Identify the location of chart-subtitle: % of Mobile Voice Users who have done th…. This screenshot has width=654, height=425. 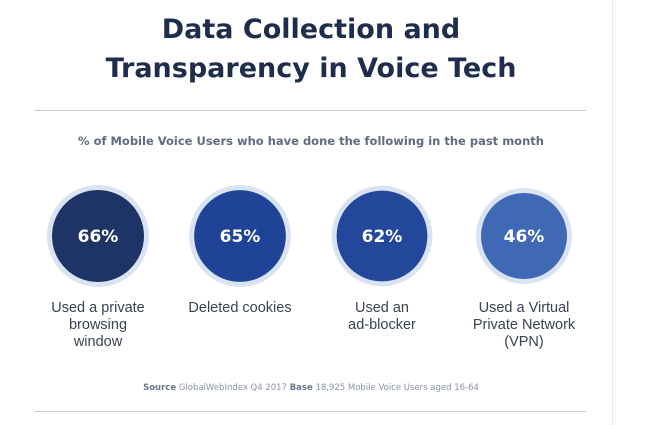
(311, 141).